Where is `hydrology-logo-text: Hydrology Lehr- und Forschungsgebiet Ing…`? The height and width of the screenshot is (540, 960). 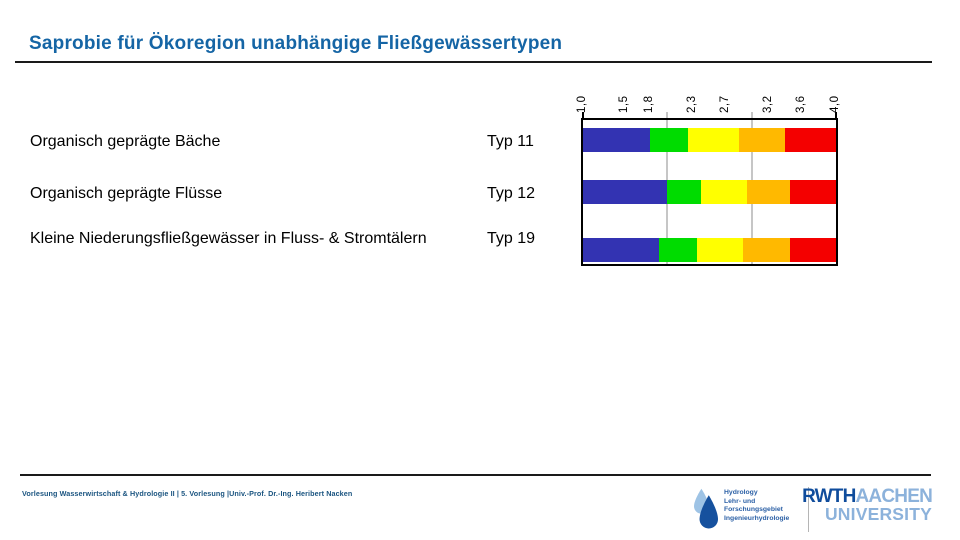
hydrology-logo-text: Hydrology Lehr- und Forschungsgebiet Ing… is located at coordinates (756, 506).